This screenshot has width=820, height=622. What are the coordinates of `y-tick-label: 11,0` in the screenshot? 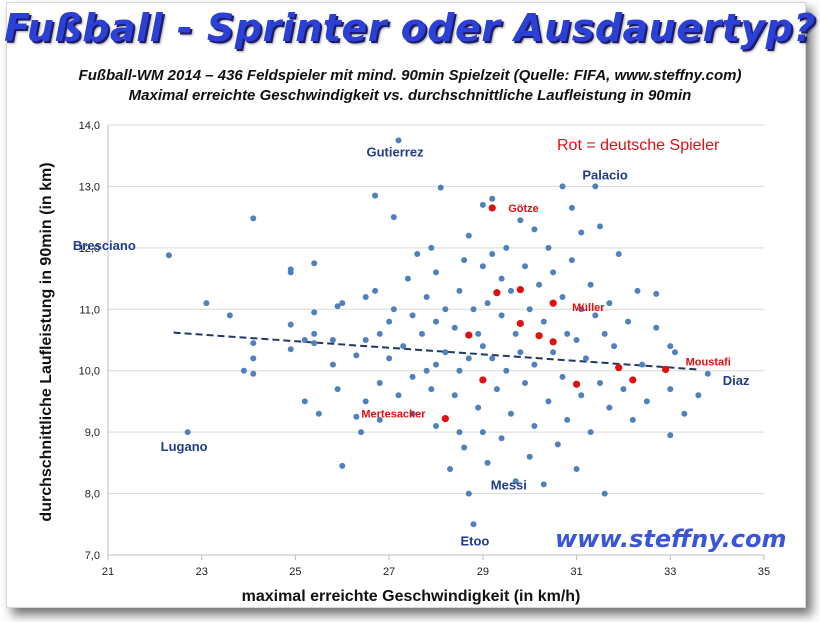 It's located at (89, 310).